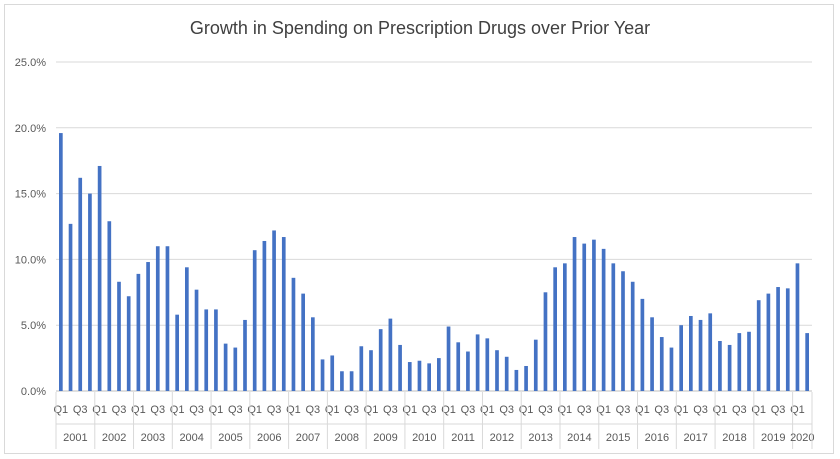 The image size is (840, 459). Describe the element at coordinates (695, 438) in the screenshot. I see `x-year-label: 2017` at that location.